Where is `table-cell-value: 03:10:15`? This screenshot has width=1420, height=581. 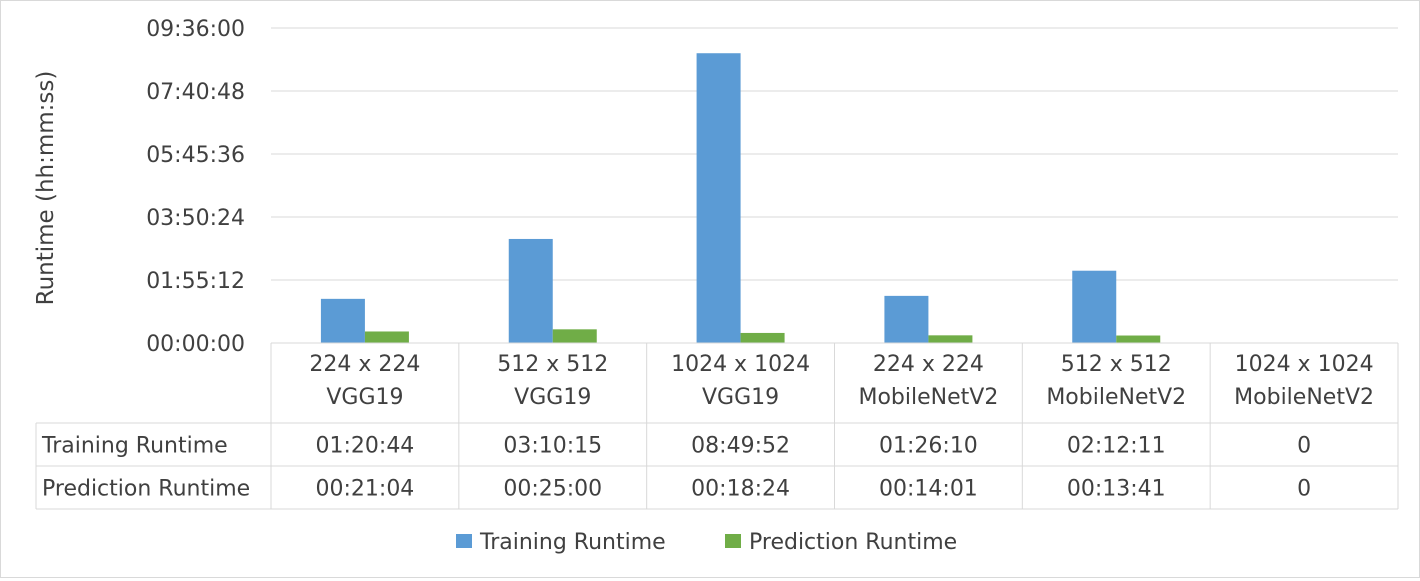 table-cell-value: 03:10:15 is located at coordinates (552, 446).